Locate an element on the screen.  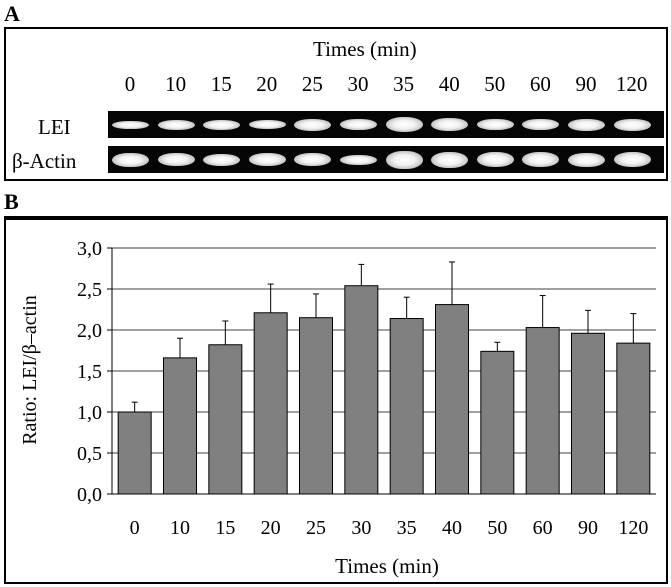
y-tick-label: 0,5 is located at coordinates (89, 454).